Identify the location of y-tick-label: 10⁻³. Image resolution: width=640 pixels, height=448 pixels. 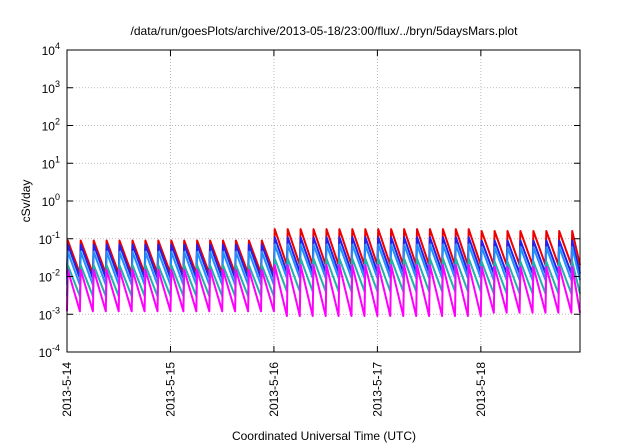
(49, 313).